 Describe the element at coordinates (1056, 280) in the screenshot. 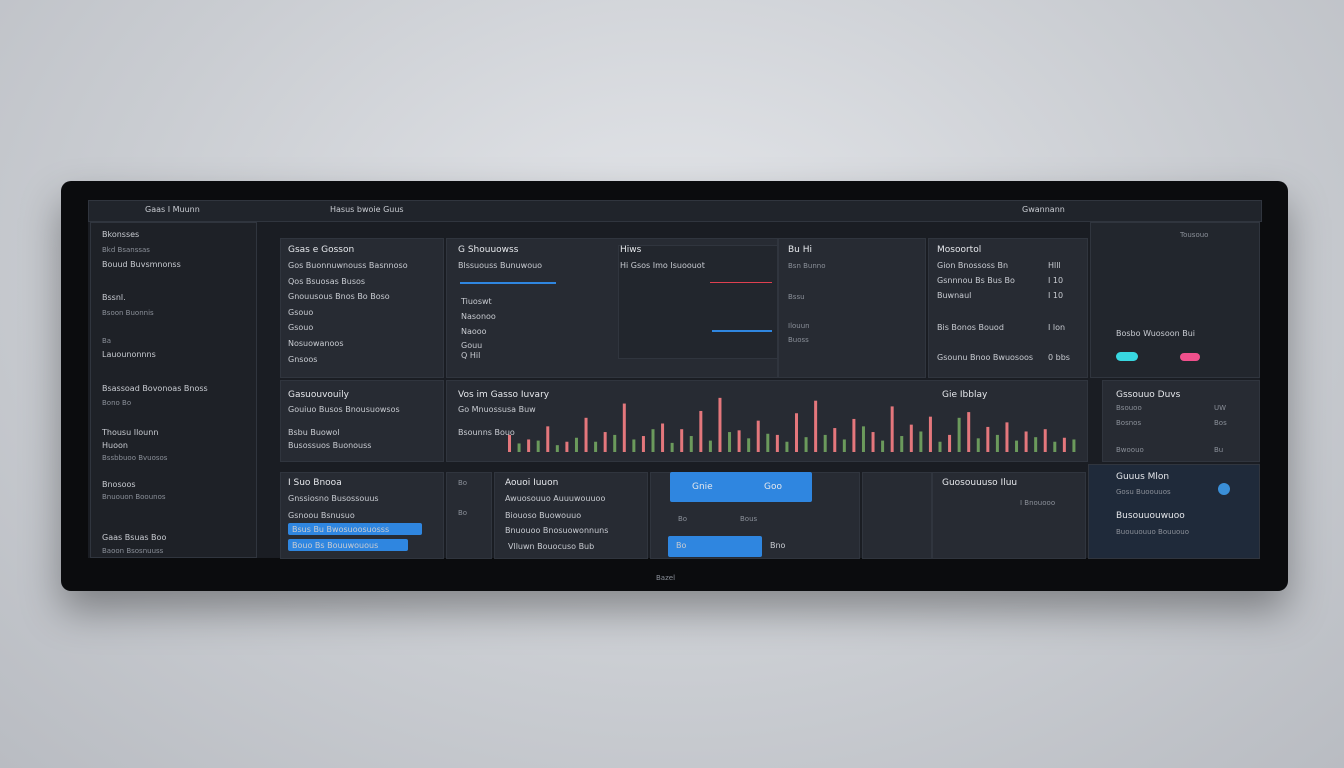

I see `label: I 10` at that location.